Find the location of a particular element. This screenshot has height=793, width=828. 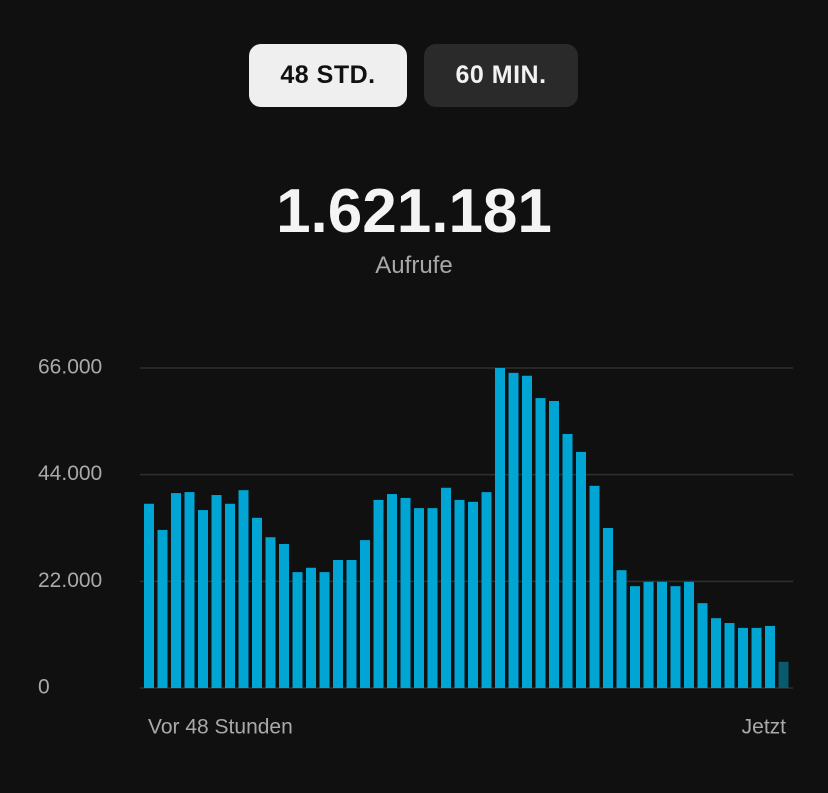

x-tick-label: Vor 48 Stunden is located at coordinates (220, 727).